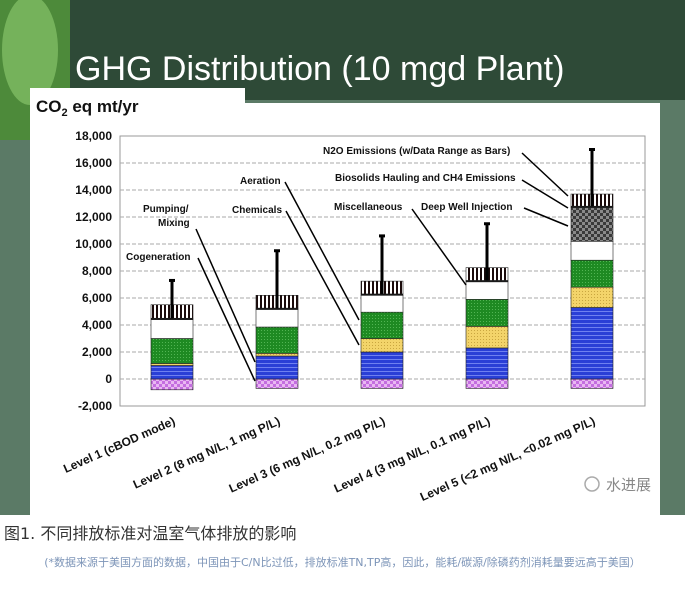  Describe the element at coordinates (166, 209) in the screenshot. I see `annotation-pumping-line1: Pumping/` at that location.